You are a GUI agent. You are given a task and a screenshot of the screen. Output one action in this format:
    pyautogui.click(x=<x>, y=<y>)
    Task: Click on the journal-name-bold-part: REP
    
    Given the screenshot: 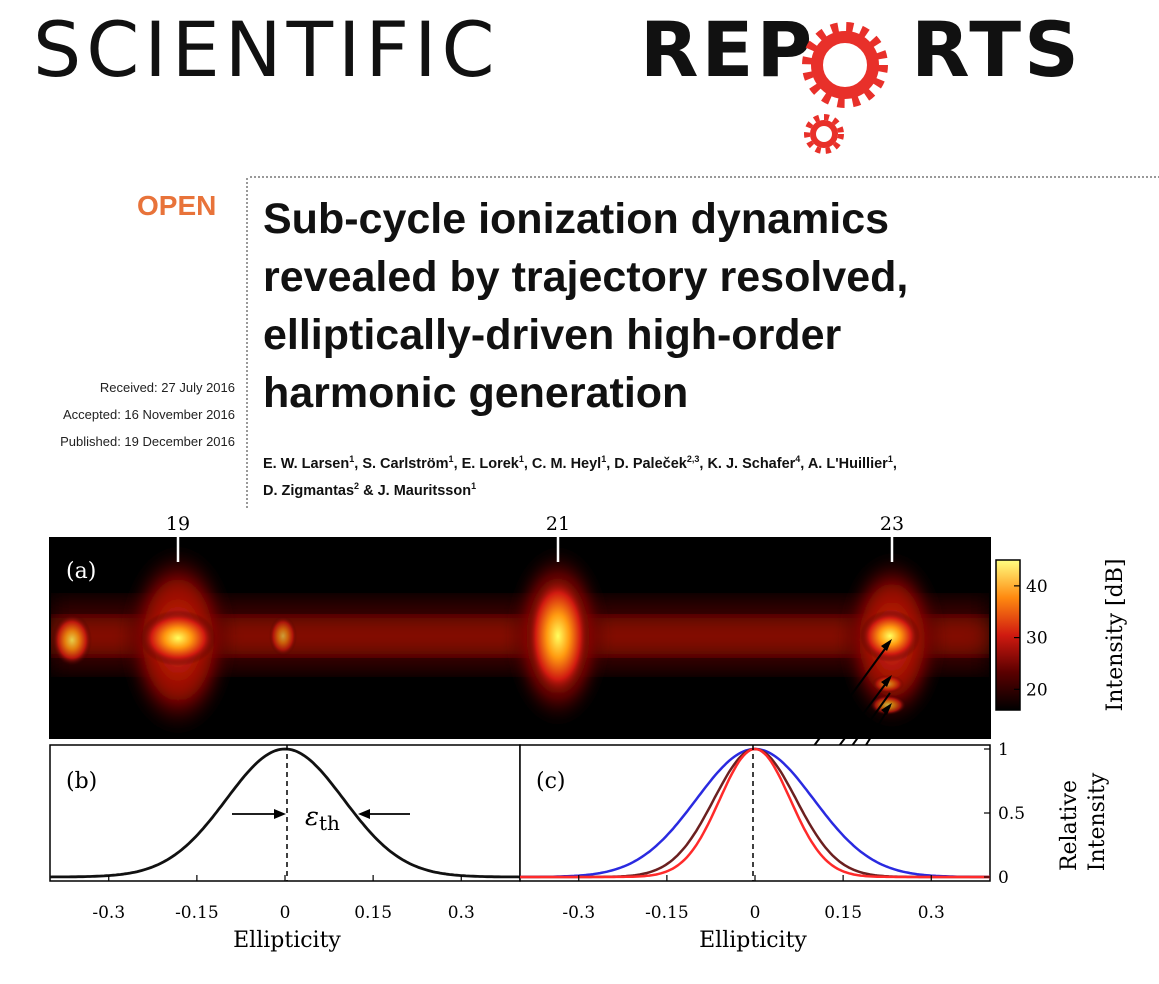 What is the action you would take?
    pyautogui.click(x=728, y=49)
    